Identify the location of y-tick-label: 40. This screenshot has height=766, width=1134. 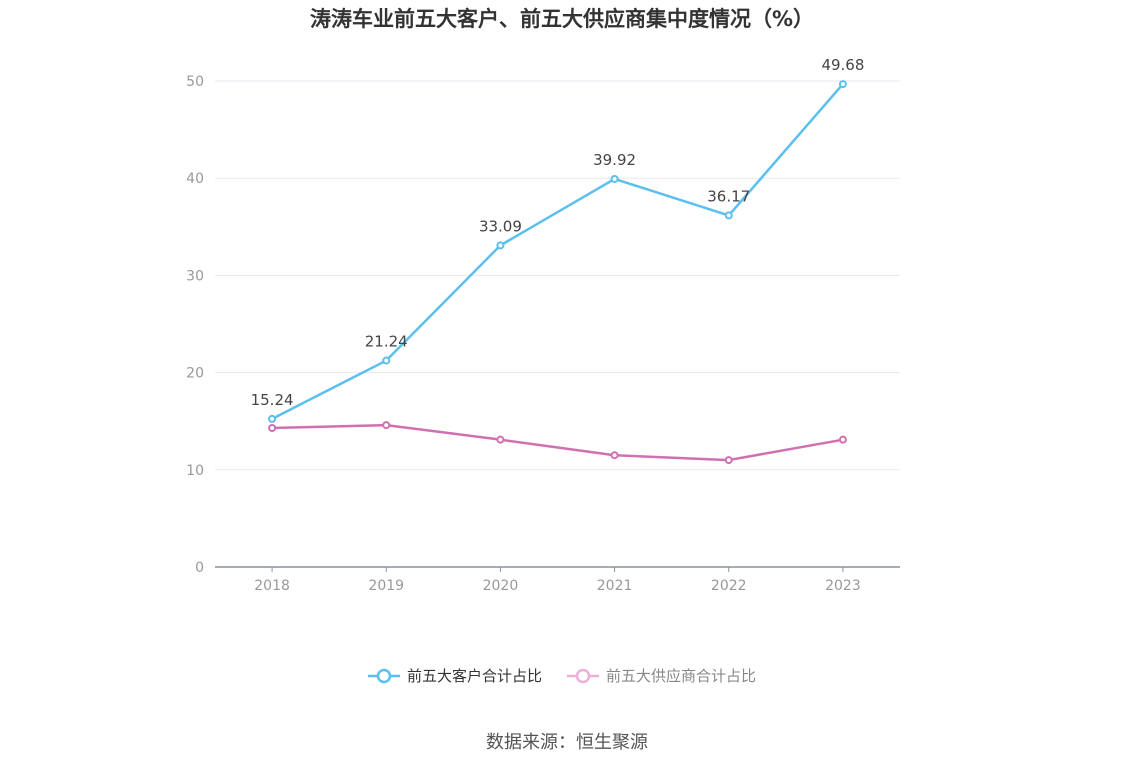
(195, 179).